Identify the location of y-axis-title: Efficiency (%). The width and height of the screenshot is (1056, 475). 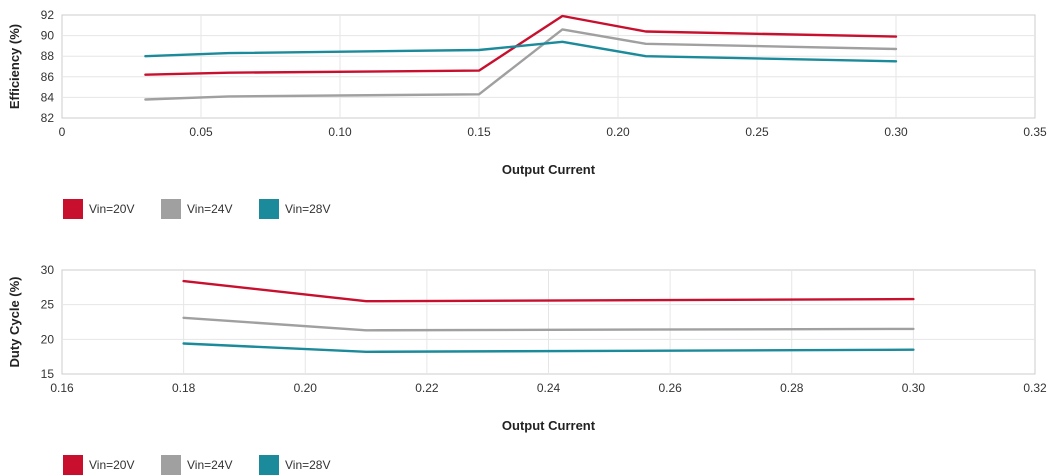
(14, 66).